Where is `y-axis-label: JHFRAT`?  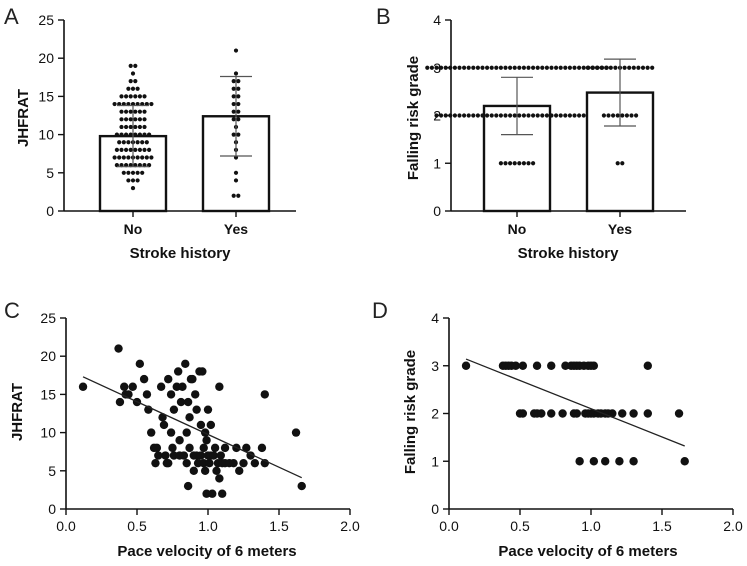 y-axis-label: JHFRAT is located at coordinates (23, 118).